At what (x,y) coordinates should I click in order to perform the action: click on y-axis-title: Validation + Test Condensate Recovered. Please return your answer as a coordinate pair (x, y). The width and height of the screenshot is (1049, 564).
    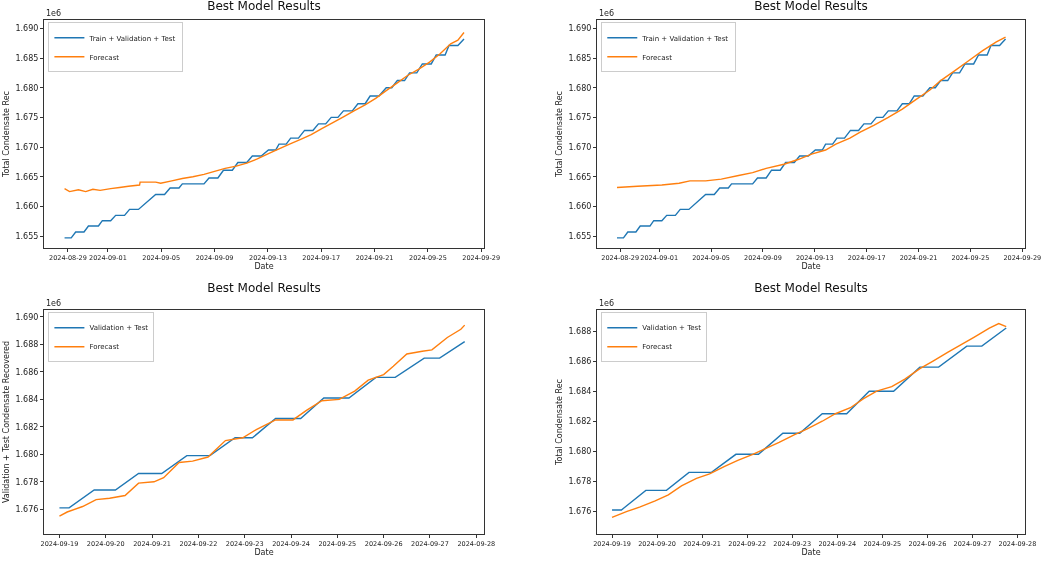
    Looking at the image, I should click on (7, 422).